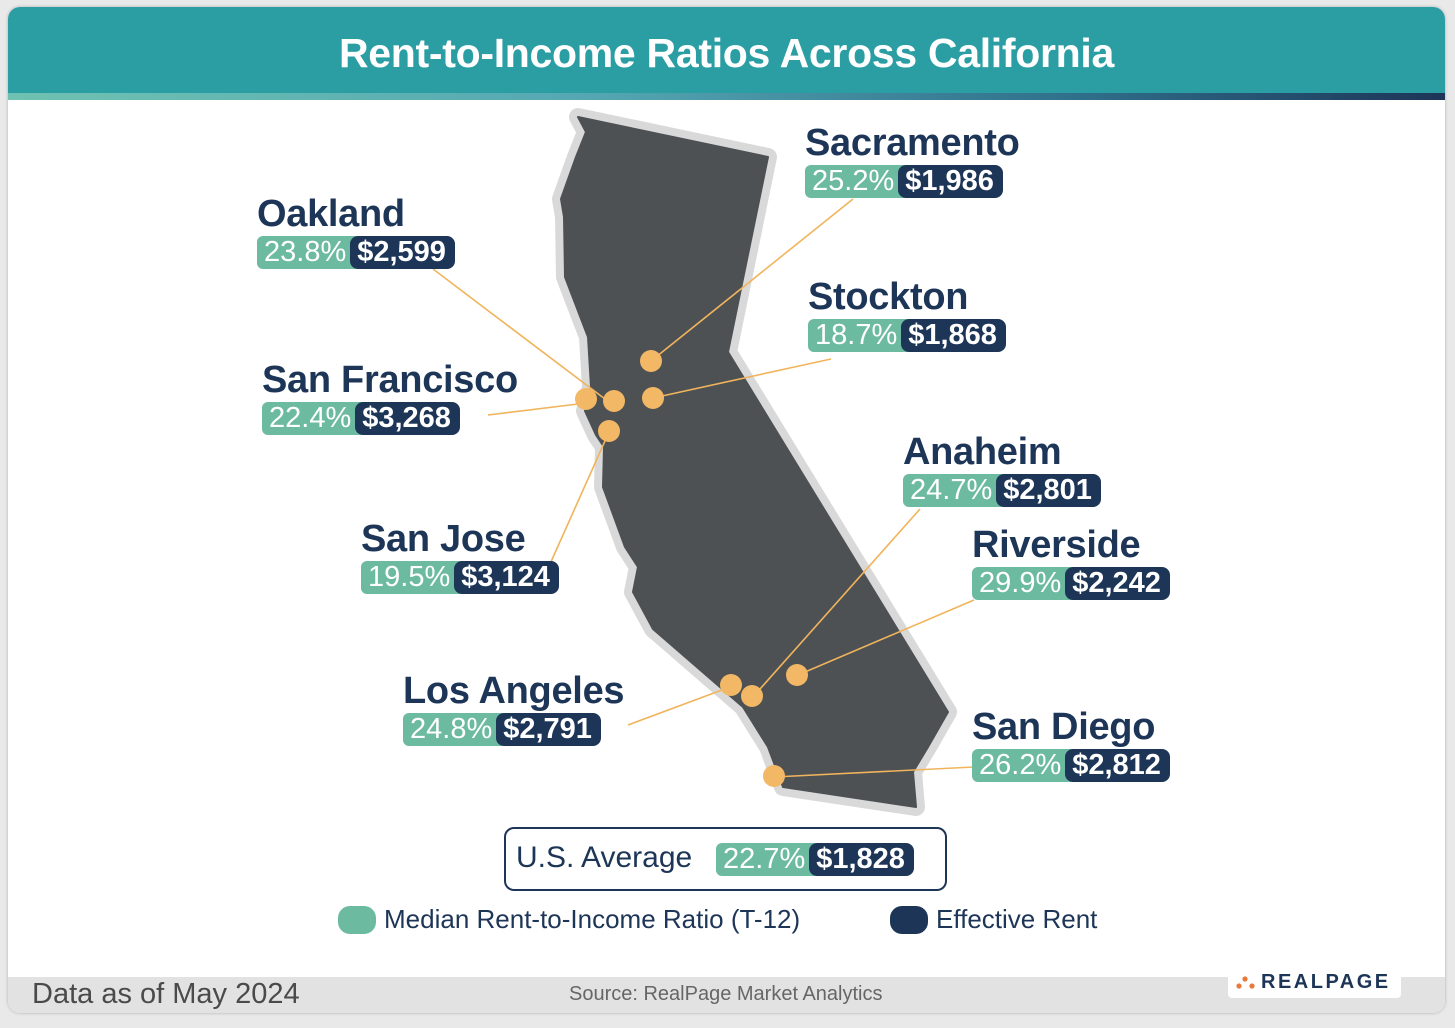  I want to click on marker-sacramento, so click(651, 361).